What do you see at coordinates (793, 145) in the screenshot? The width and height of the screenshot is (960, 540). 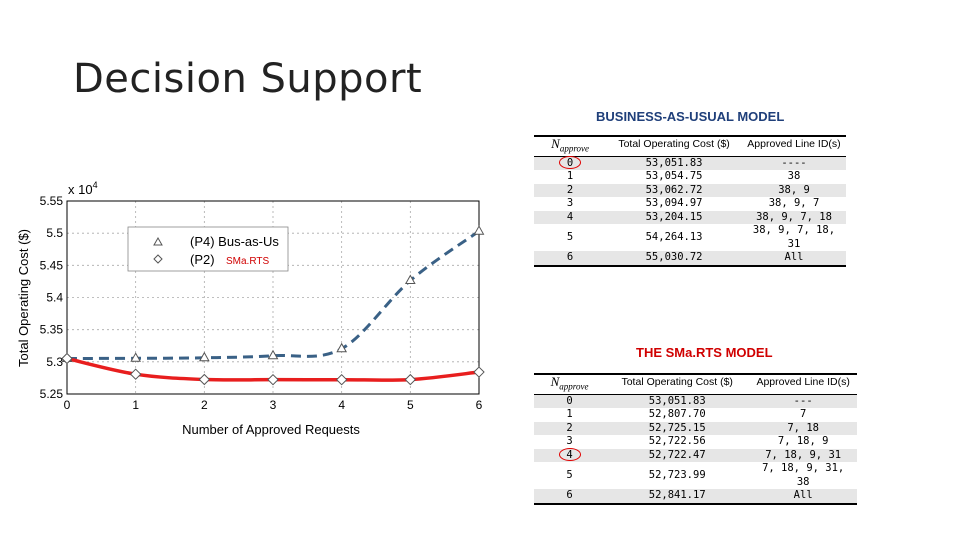 I see `bau-header-lines: Approved Line ID(s)` at bounding box center [793, 145].